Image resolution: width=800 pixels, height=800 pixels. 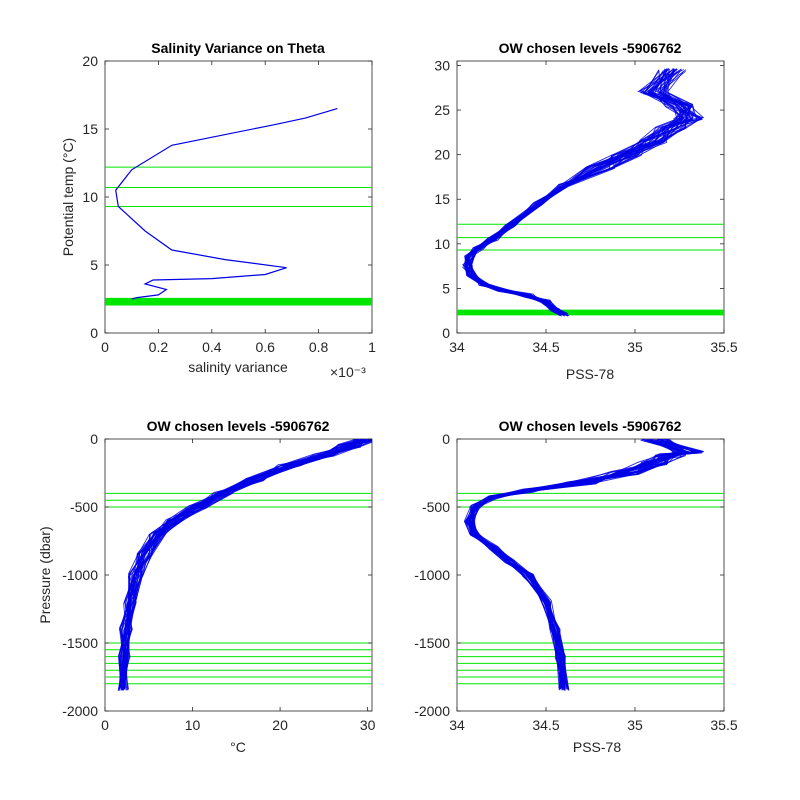 What do you see at coordinates (159, 347) in the screenshot?
I see `x-tick-label: 0.2` at bounding box center [159, 347].